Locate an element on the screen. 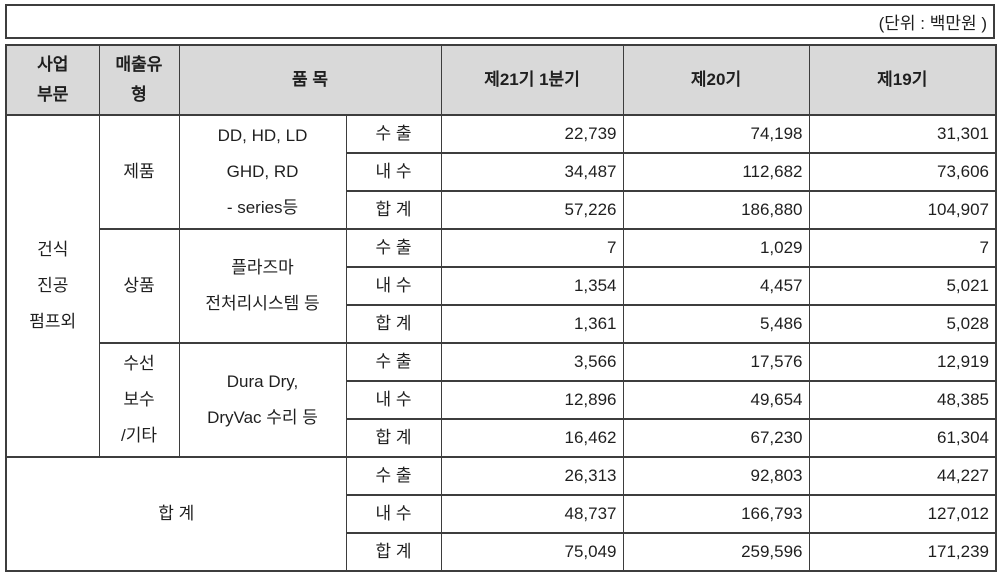 This screenshot has width=1000, height=572. grand-total-label-cell: 합 계 is located at coordinates (176, 514).